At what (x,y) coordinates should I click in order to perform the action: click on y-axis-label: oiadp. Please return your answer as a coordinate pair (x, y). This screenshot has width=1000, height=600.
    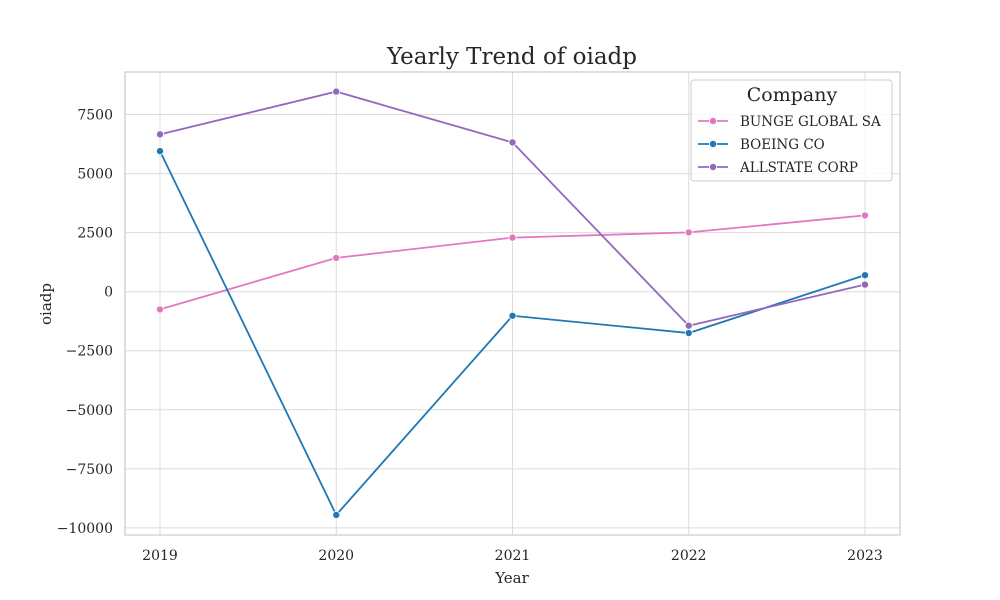
    Looking at the image, I should click on (46, 304).